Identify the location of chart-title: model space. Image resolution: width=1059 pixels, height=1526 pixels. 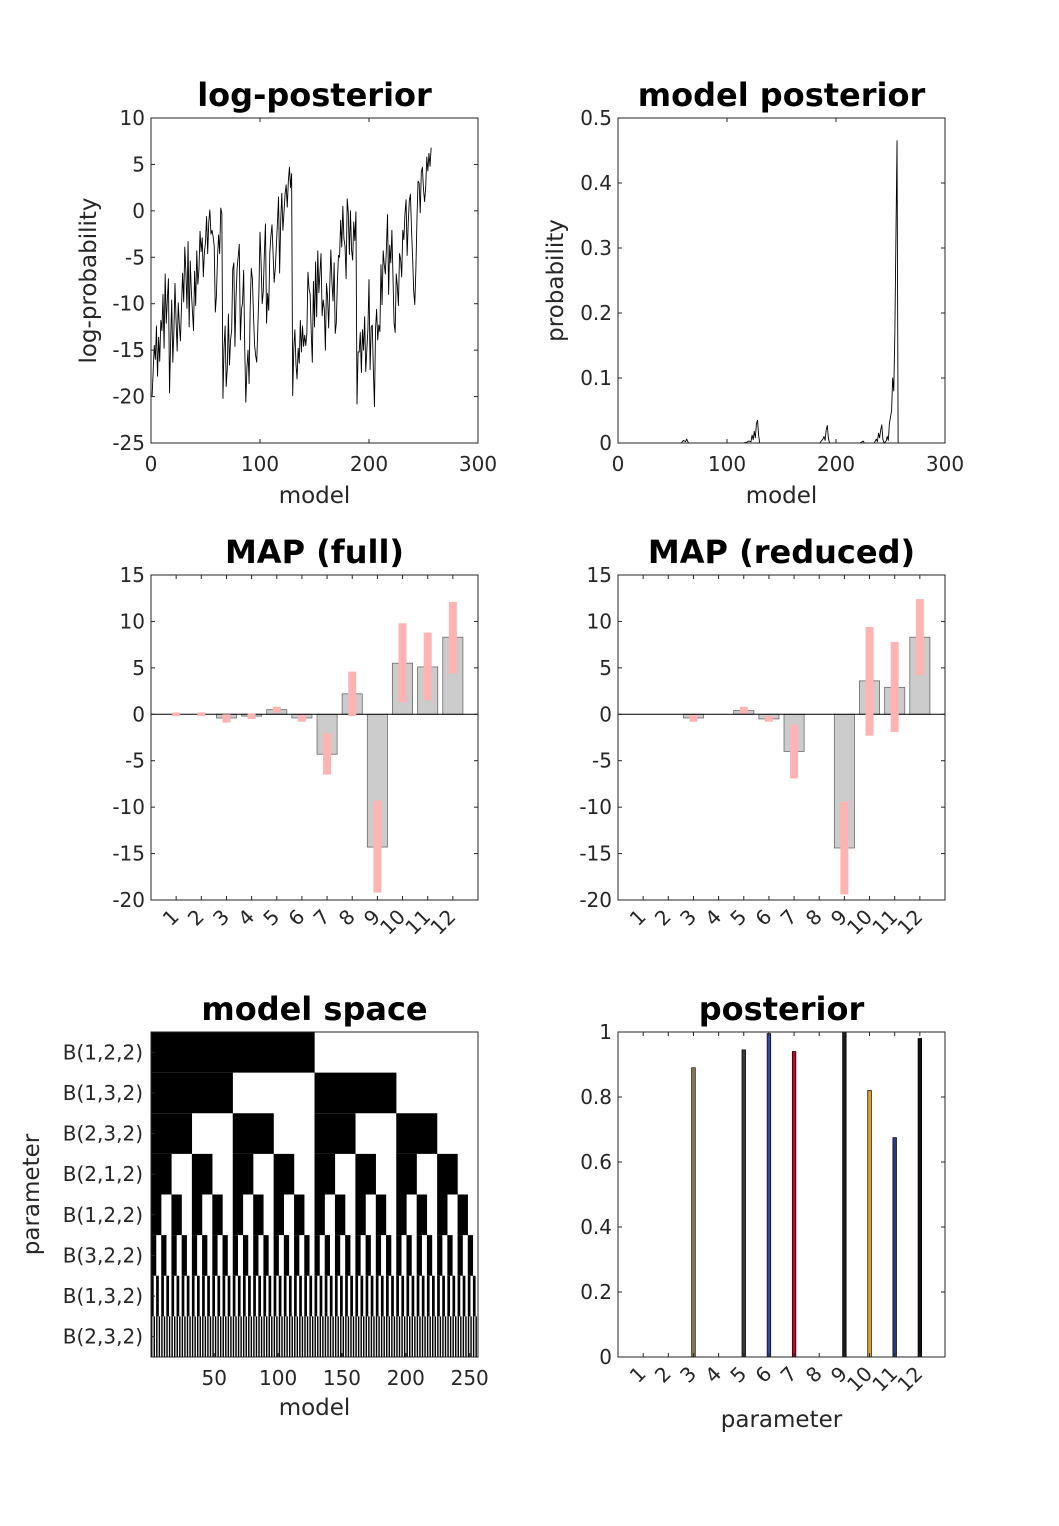
(314, 1009).